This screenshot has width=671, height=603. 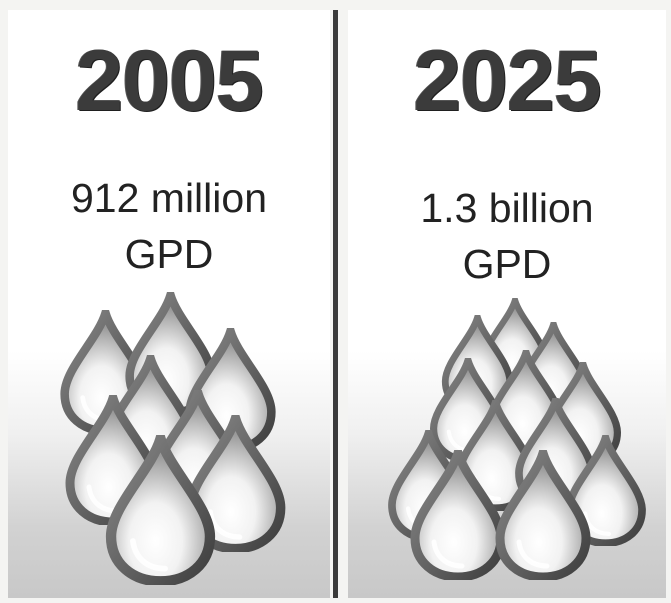 I want to click on year-heading-2005: 2005, so click(x=169, y=81).